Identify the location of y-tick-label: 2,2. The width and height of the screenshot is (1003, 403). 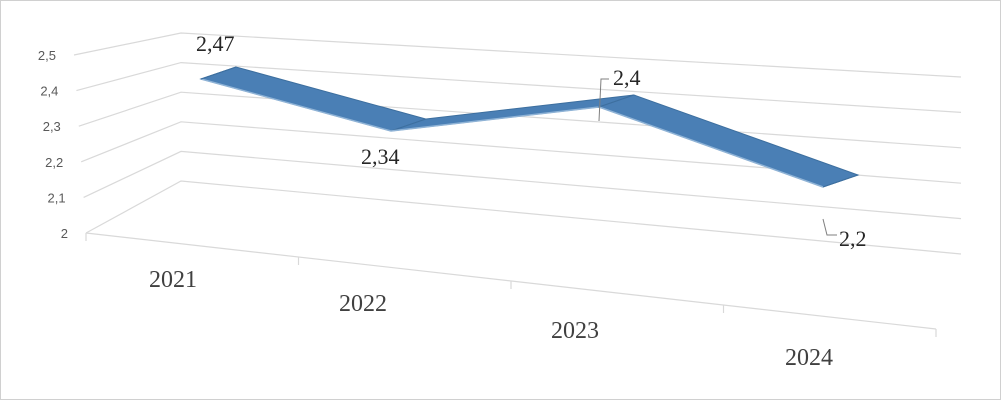
(54, 162).